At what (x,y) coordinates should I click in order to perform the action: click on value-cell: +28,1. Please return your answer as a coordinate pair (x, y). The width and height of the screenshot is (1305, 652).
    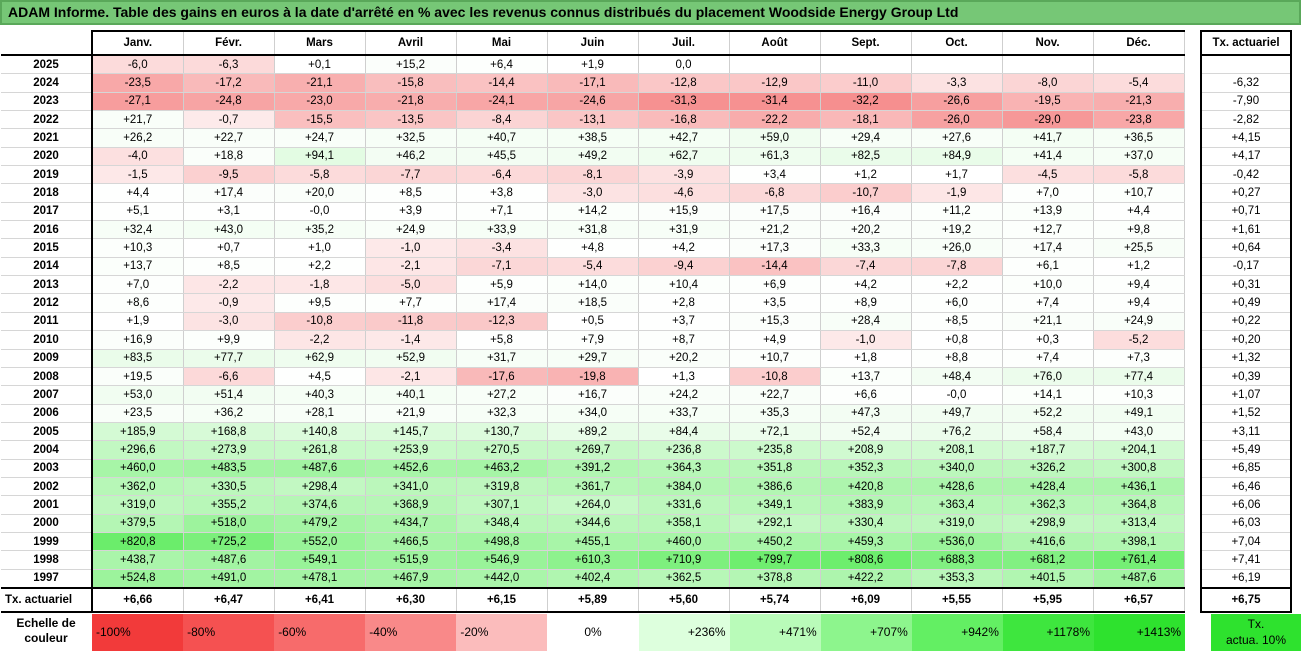
    Looking at the image, I should click on (320, 413).